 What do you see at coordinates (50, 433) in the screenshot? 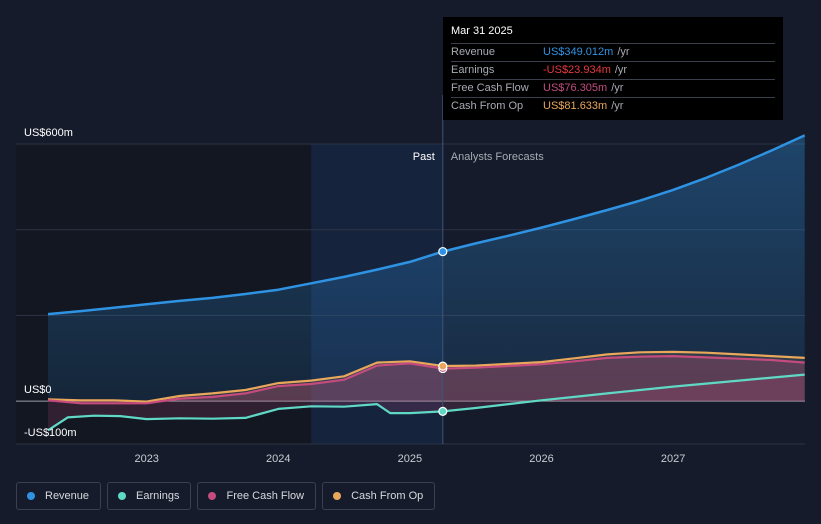
I see `ytick-label: -US$100m` at bounding box center [50, 433].